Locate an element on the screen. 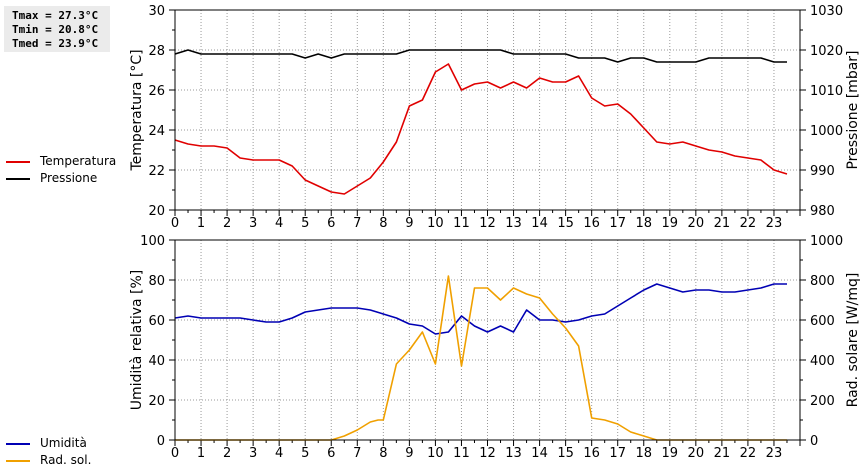 The image size is (860, 469). panel2-x-tick-label: 21 is located at coordinates (722, 453).